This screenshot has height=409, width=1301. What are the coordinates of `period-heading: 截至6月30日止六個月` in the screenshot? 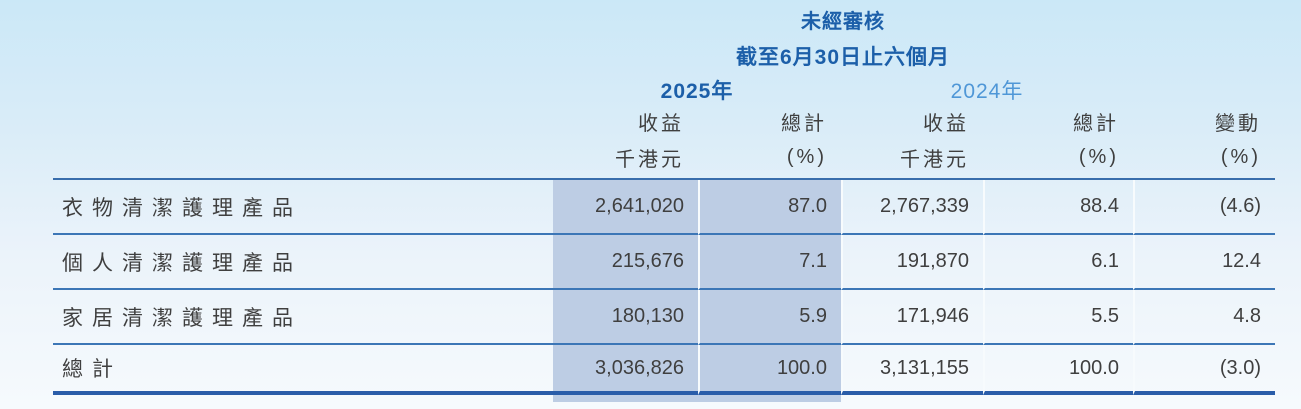 It's located at (843, 57).